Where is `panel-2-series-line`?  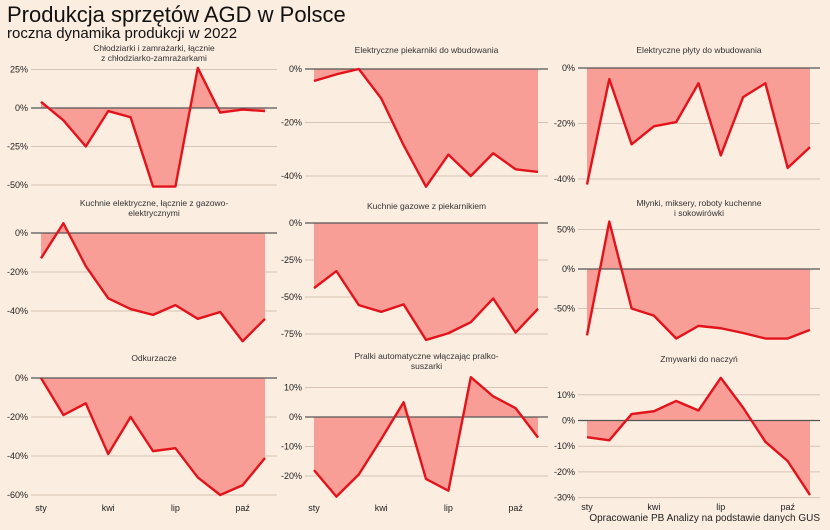
panel-2-series-line is located at coordinates (426, 127).